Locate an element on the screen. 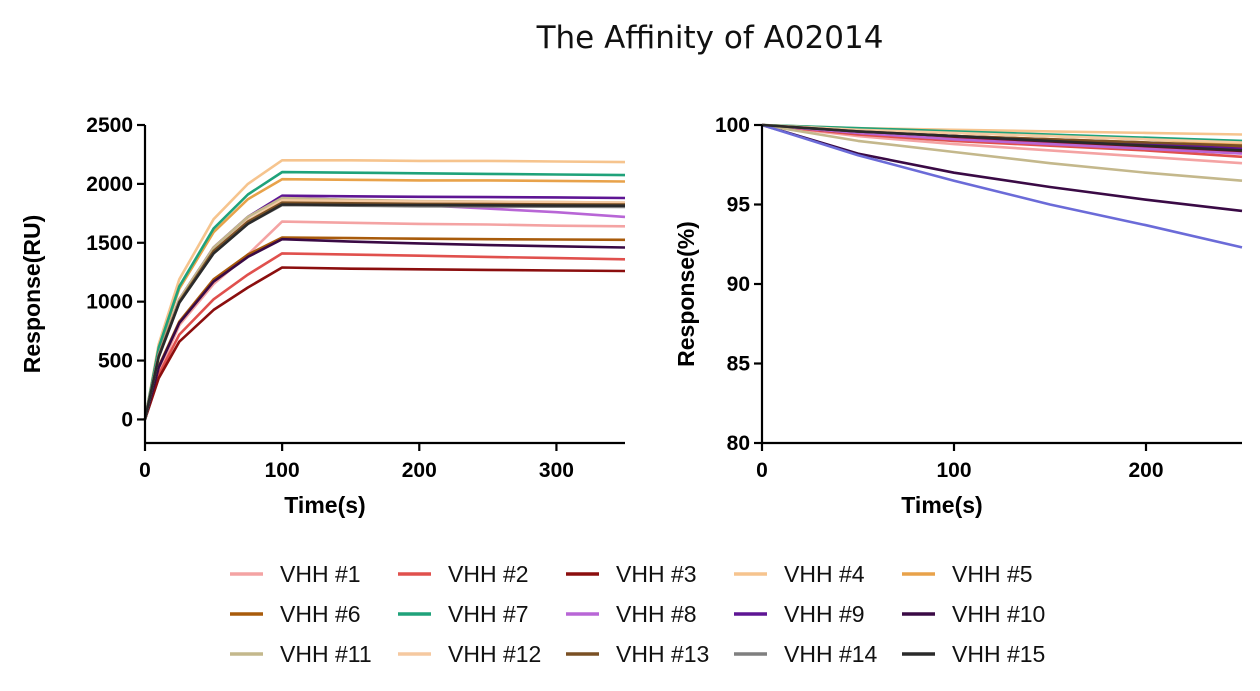 Image resolution: width=1260 pixels, height=691 pixels. y-tick-label: 85 is located at coordinates (739, 364).